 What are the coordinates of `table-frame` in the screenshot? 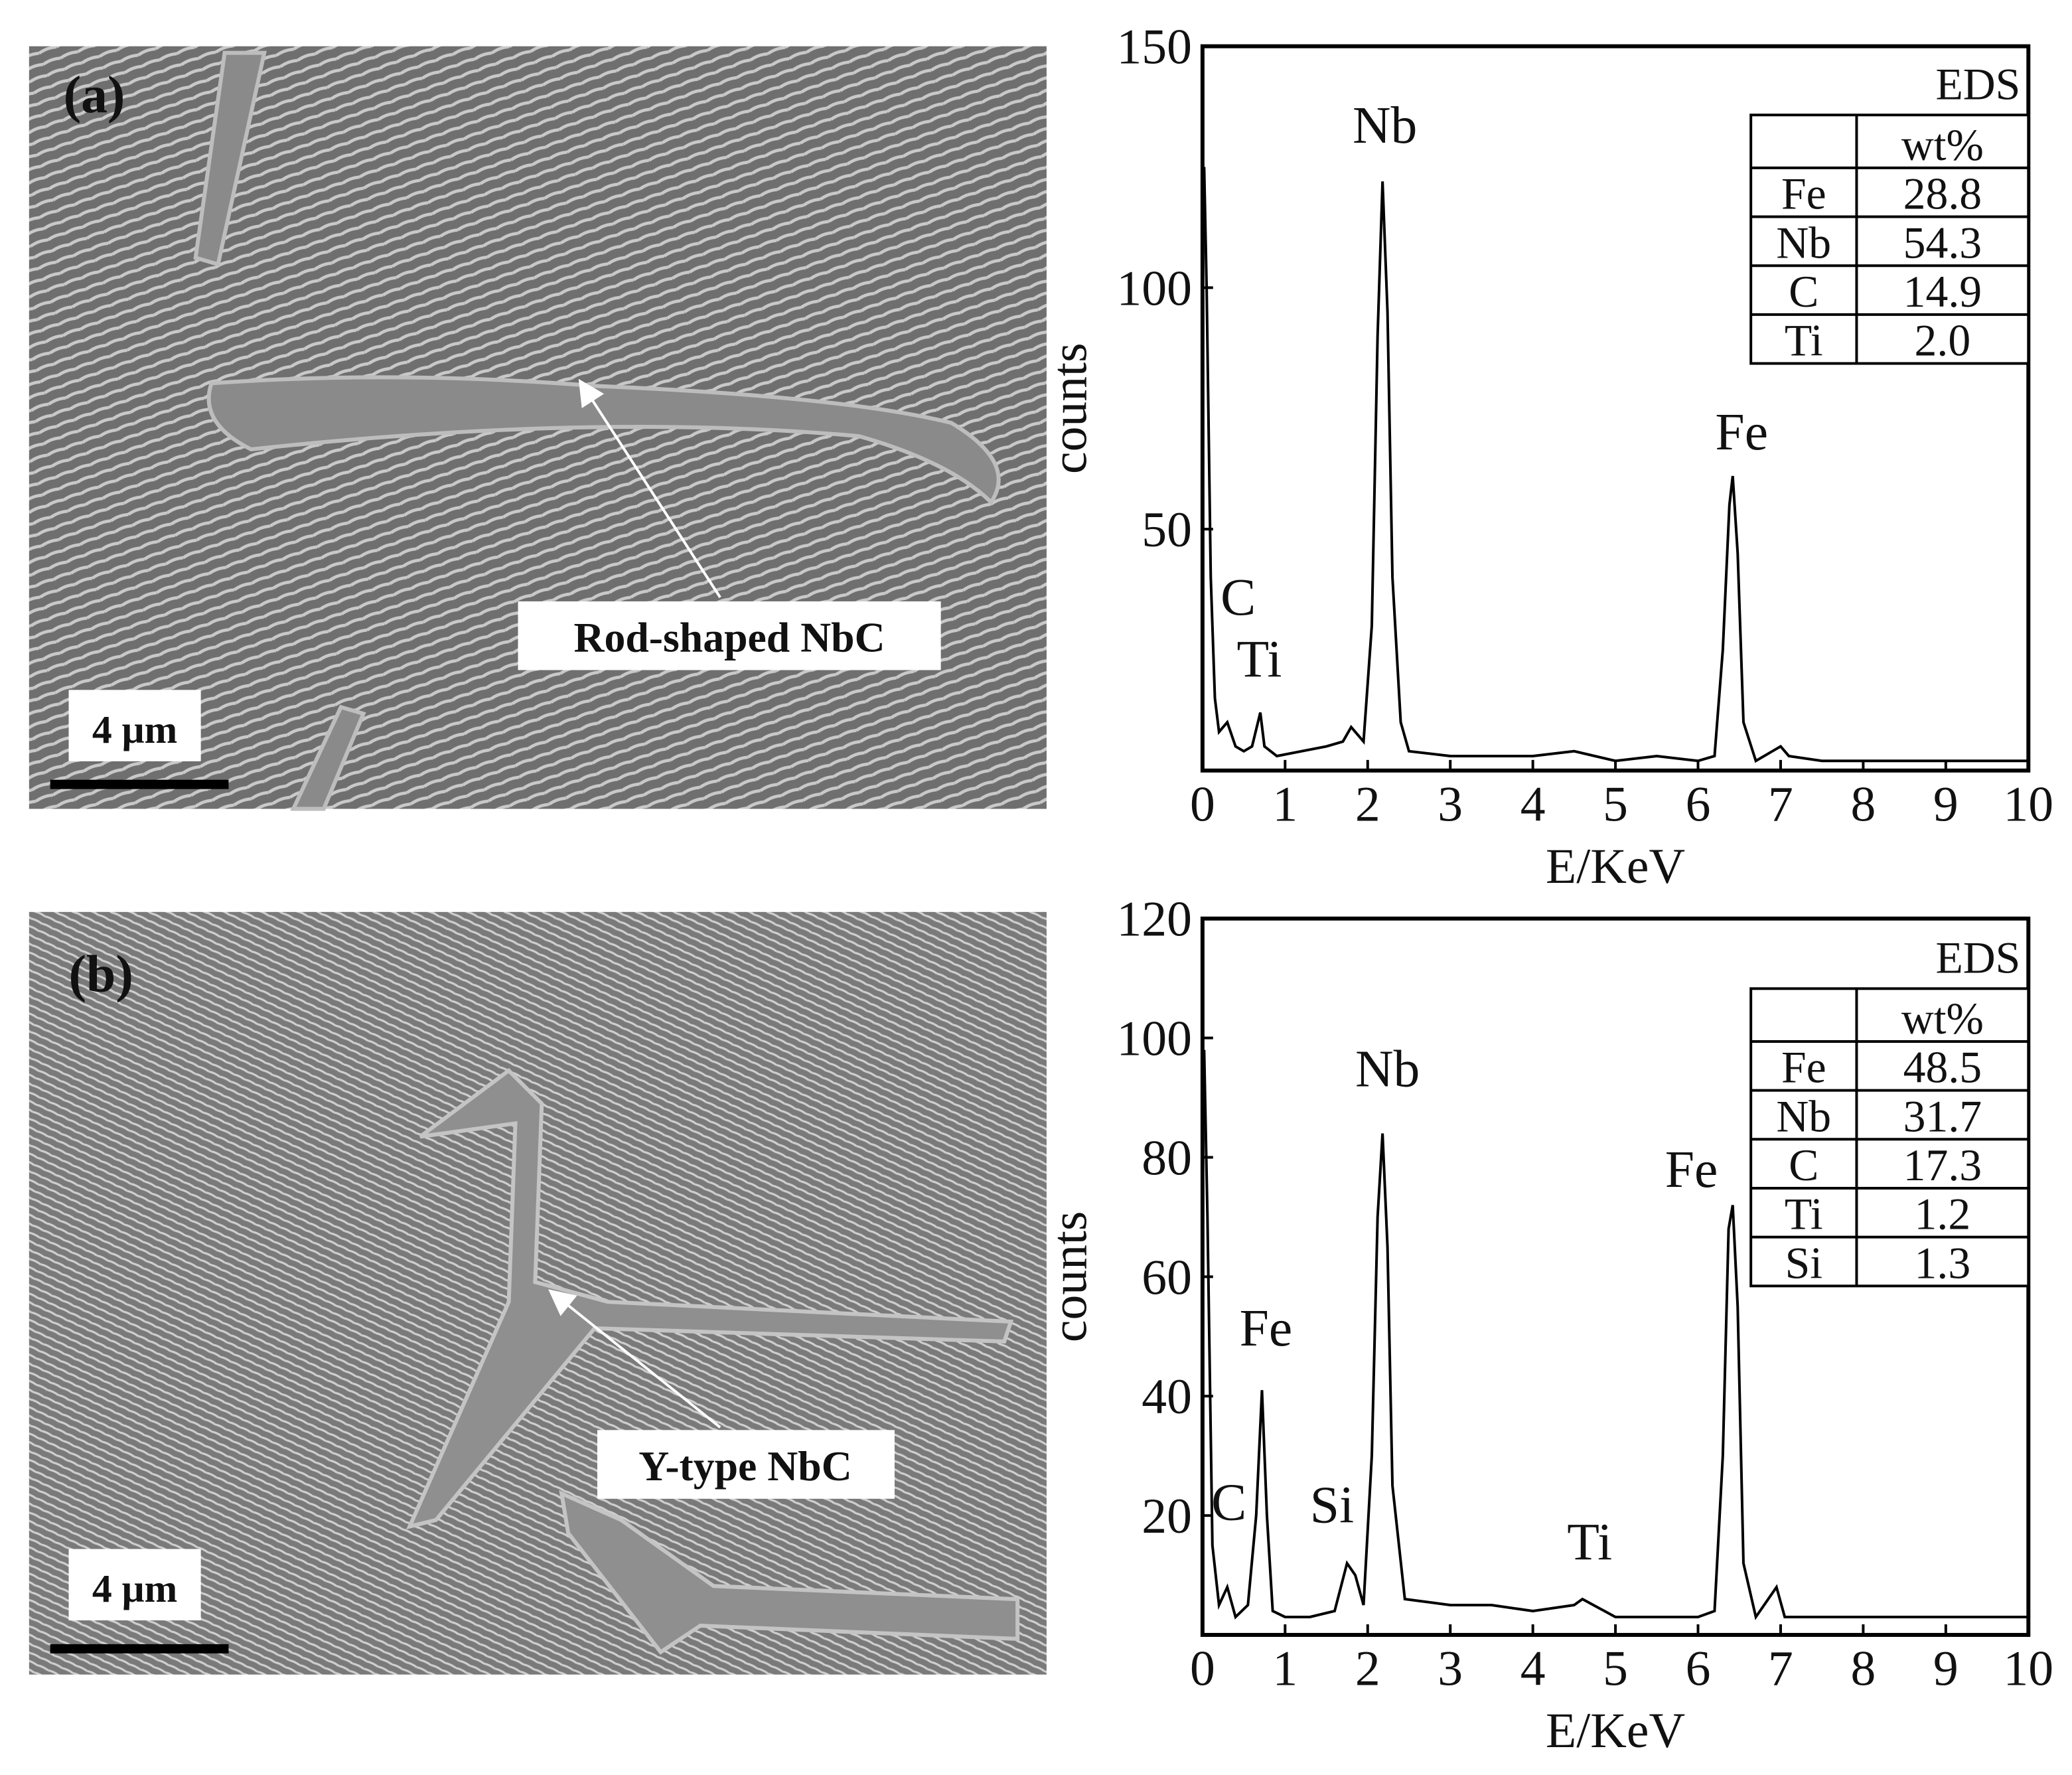 It's located at (1890, 239).